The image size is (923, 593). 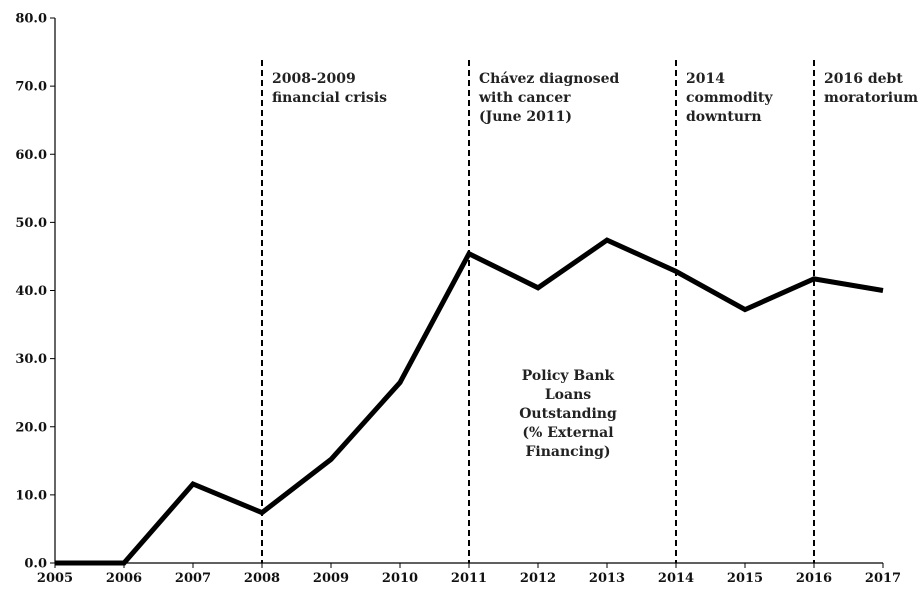 I want to click on x-tick-label: 2017, so click(x=883, y=578).